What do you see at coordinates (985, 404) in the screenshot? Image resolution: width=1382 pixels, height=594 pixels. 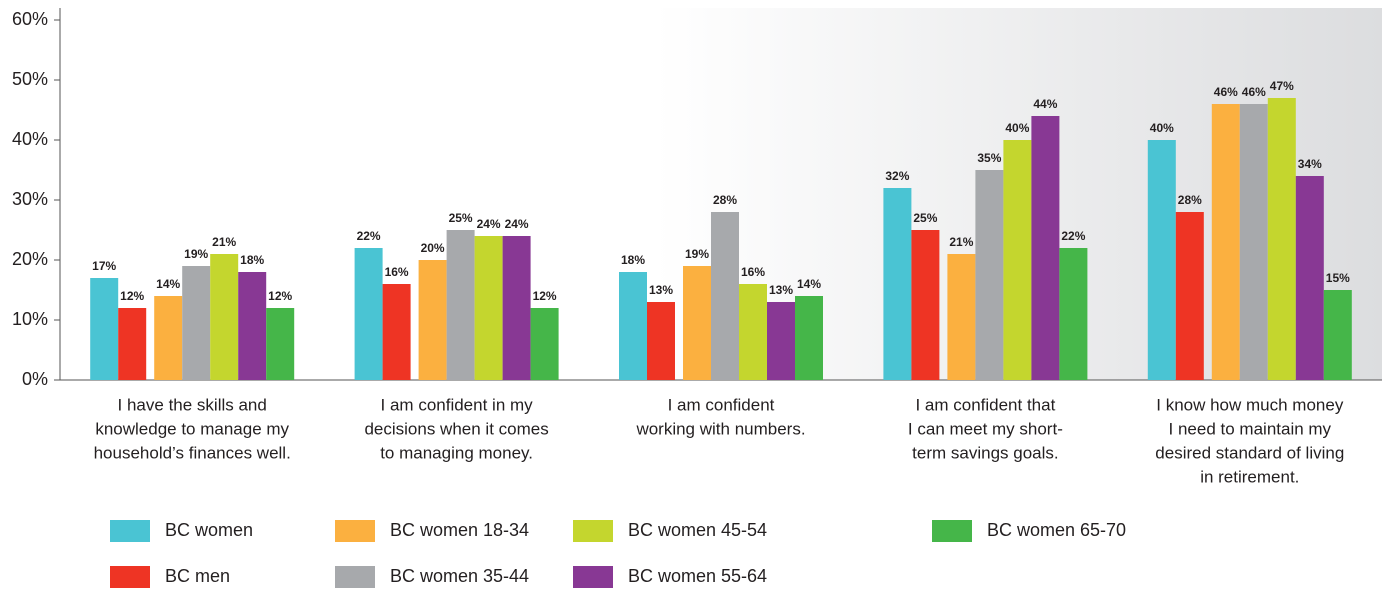 I see `x-tick-label: I am confident that` at bounding box center [985, 404].